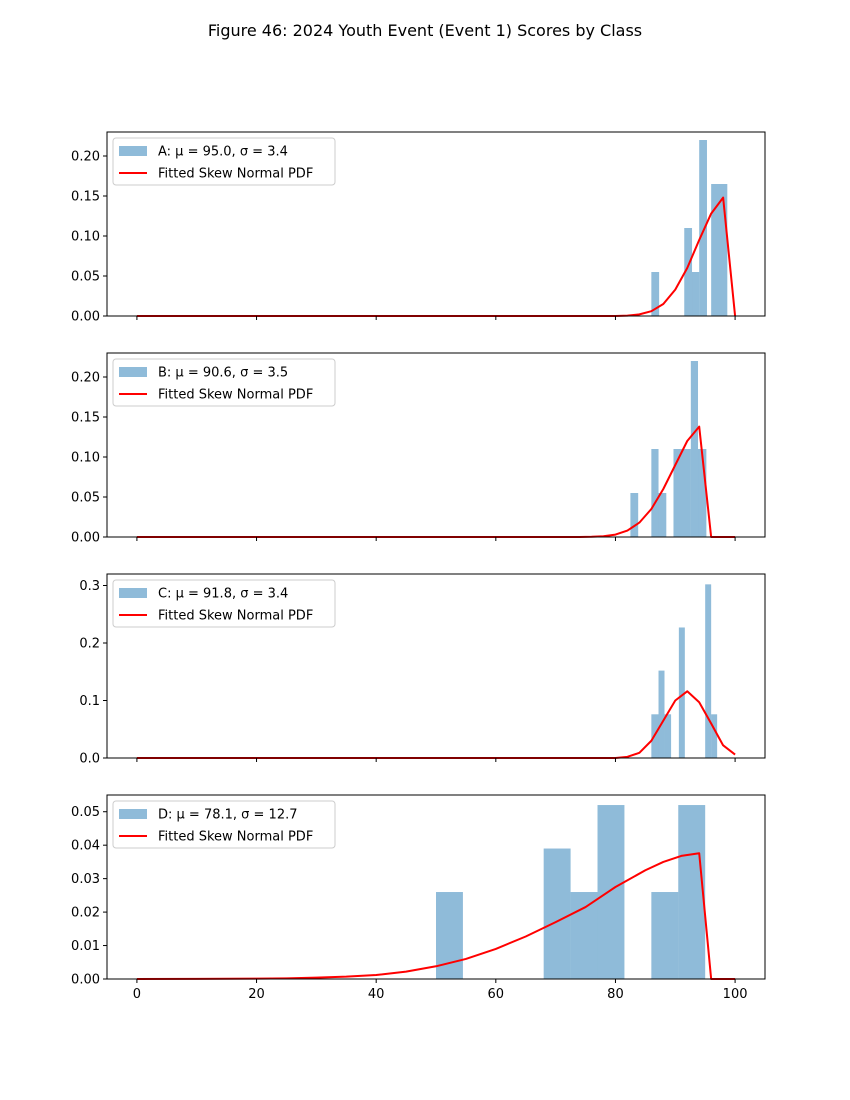  Describe the element at coordinates (85, 946) in the screenshot. I see `y-tick-label: 0.01` at that location.